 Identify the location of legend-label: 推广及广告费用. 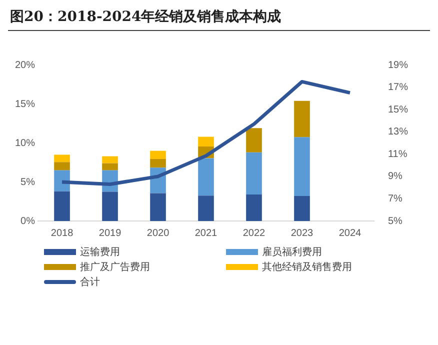
(115, 267).